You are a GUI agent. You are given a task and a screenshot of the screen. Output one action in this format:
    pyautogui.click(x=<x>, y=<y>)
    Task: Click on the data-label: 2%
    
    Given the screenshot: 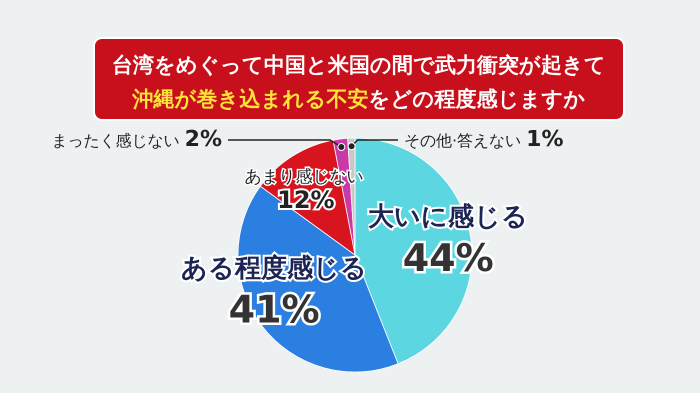 What is the action you would take?
    pyautogui.click(x=203, y=139)
    